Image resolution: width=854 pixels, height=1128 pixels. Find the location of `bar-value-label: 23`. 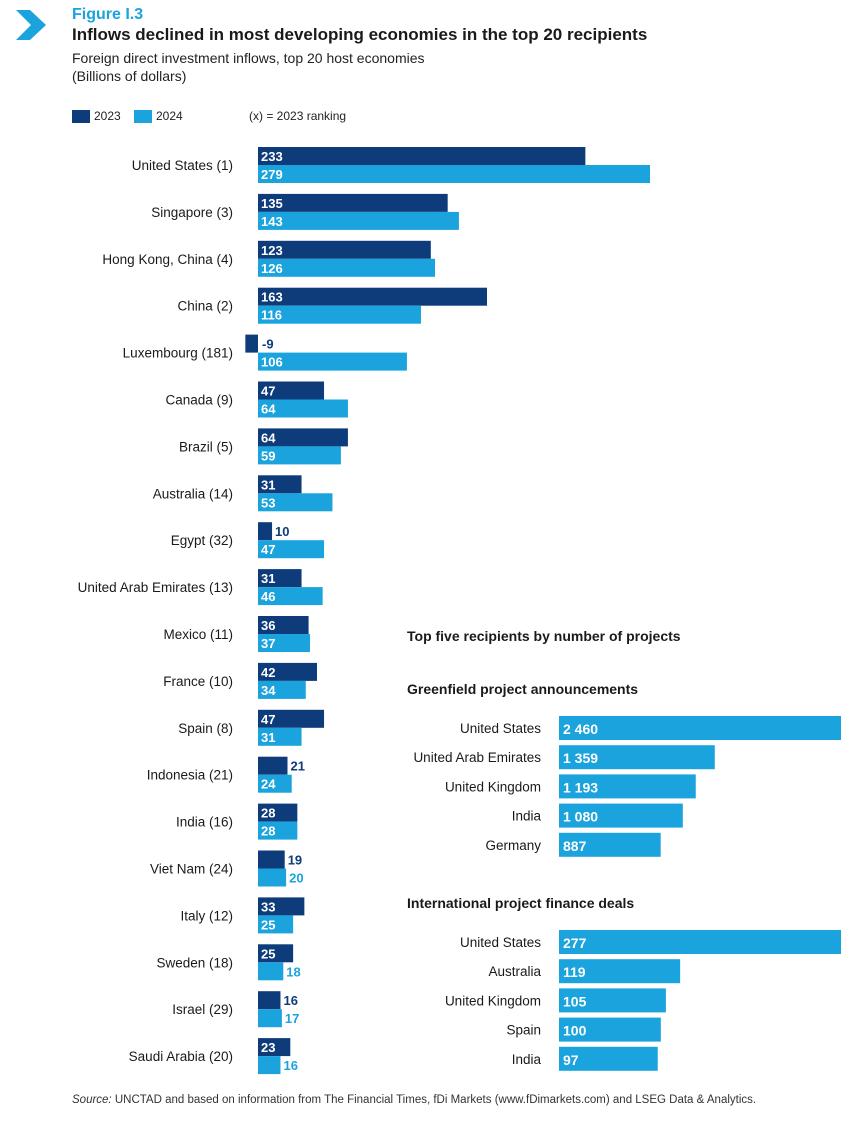

bar-value-label: 23 is located at coordinates (268, 1047).